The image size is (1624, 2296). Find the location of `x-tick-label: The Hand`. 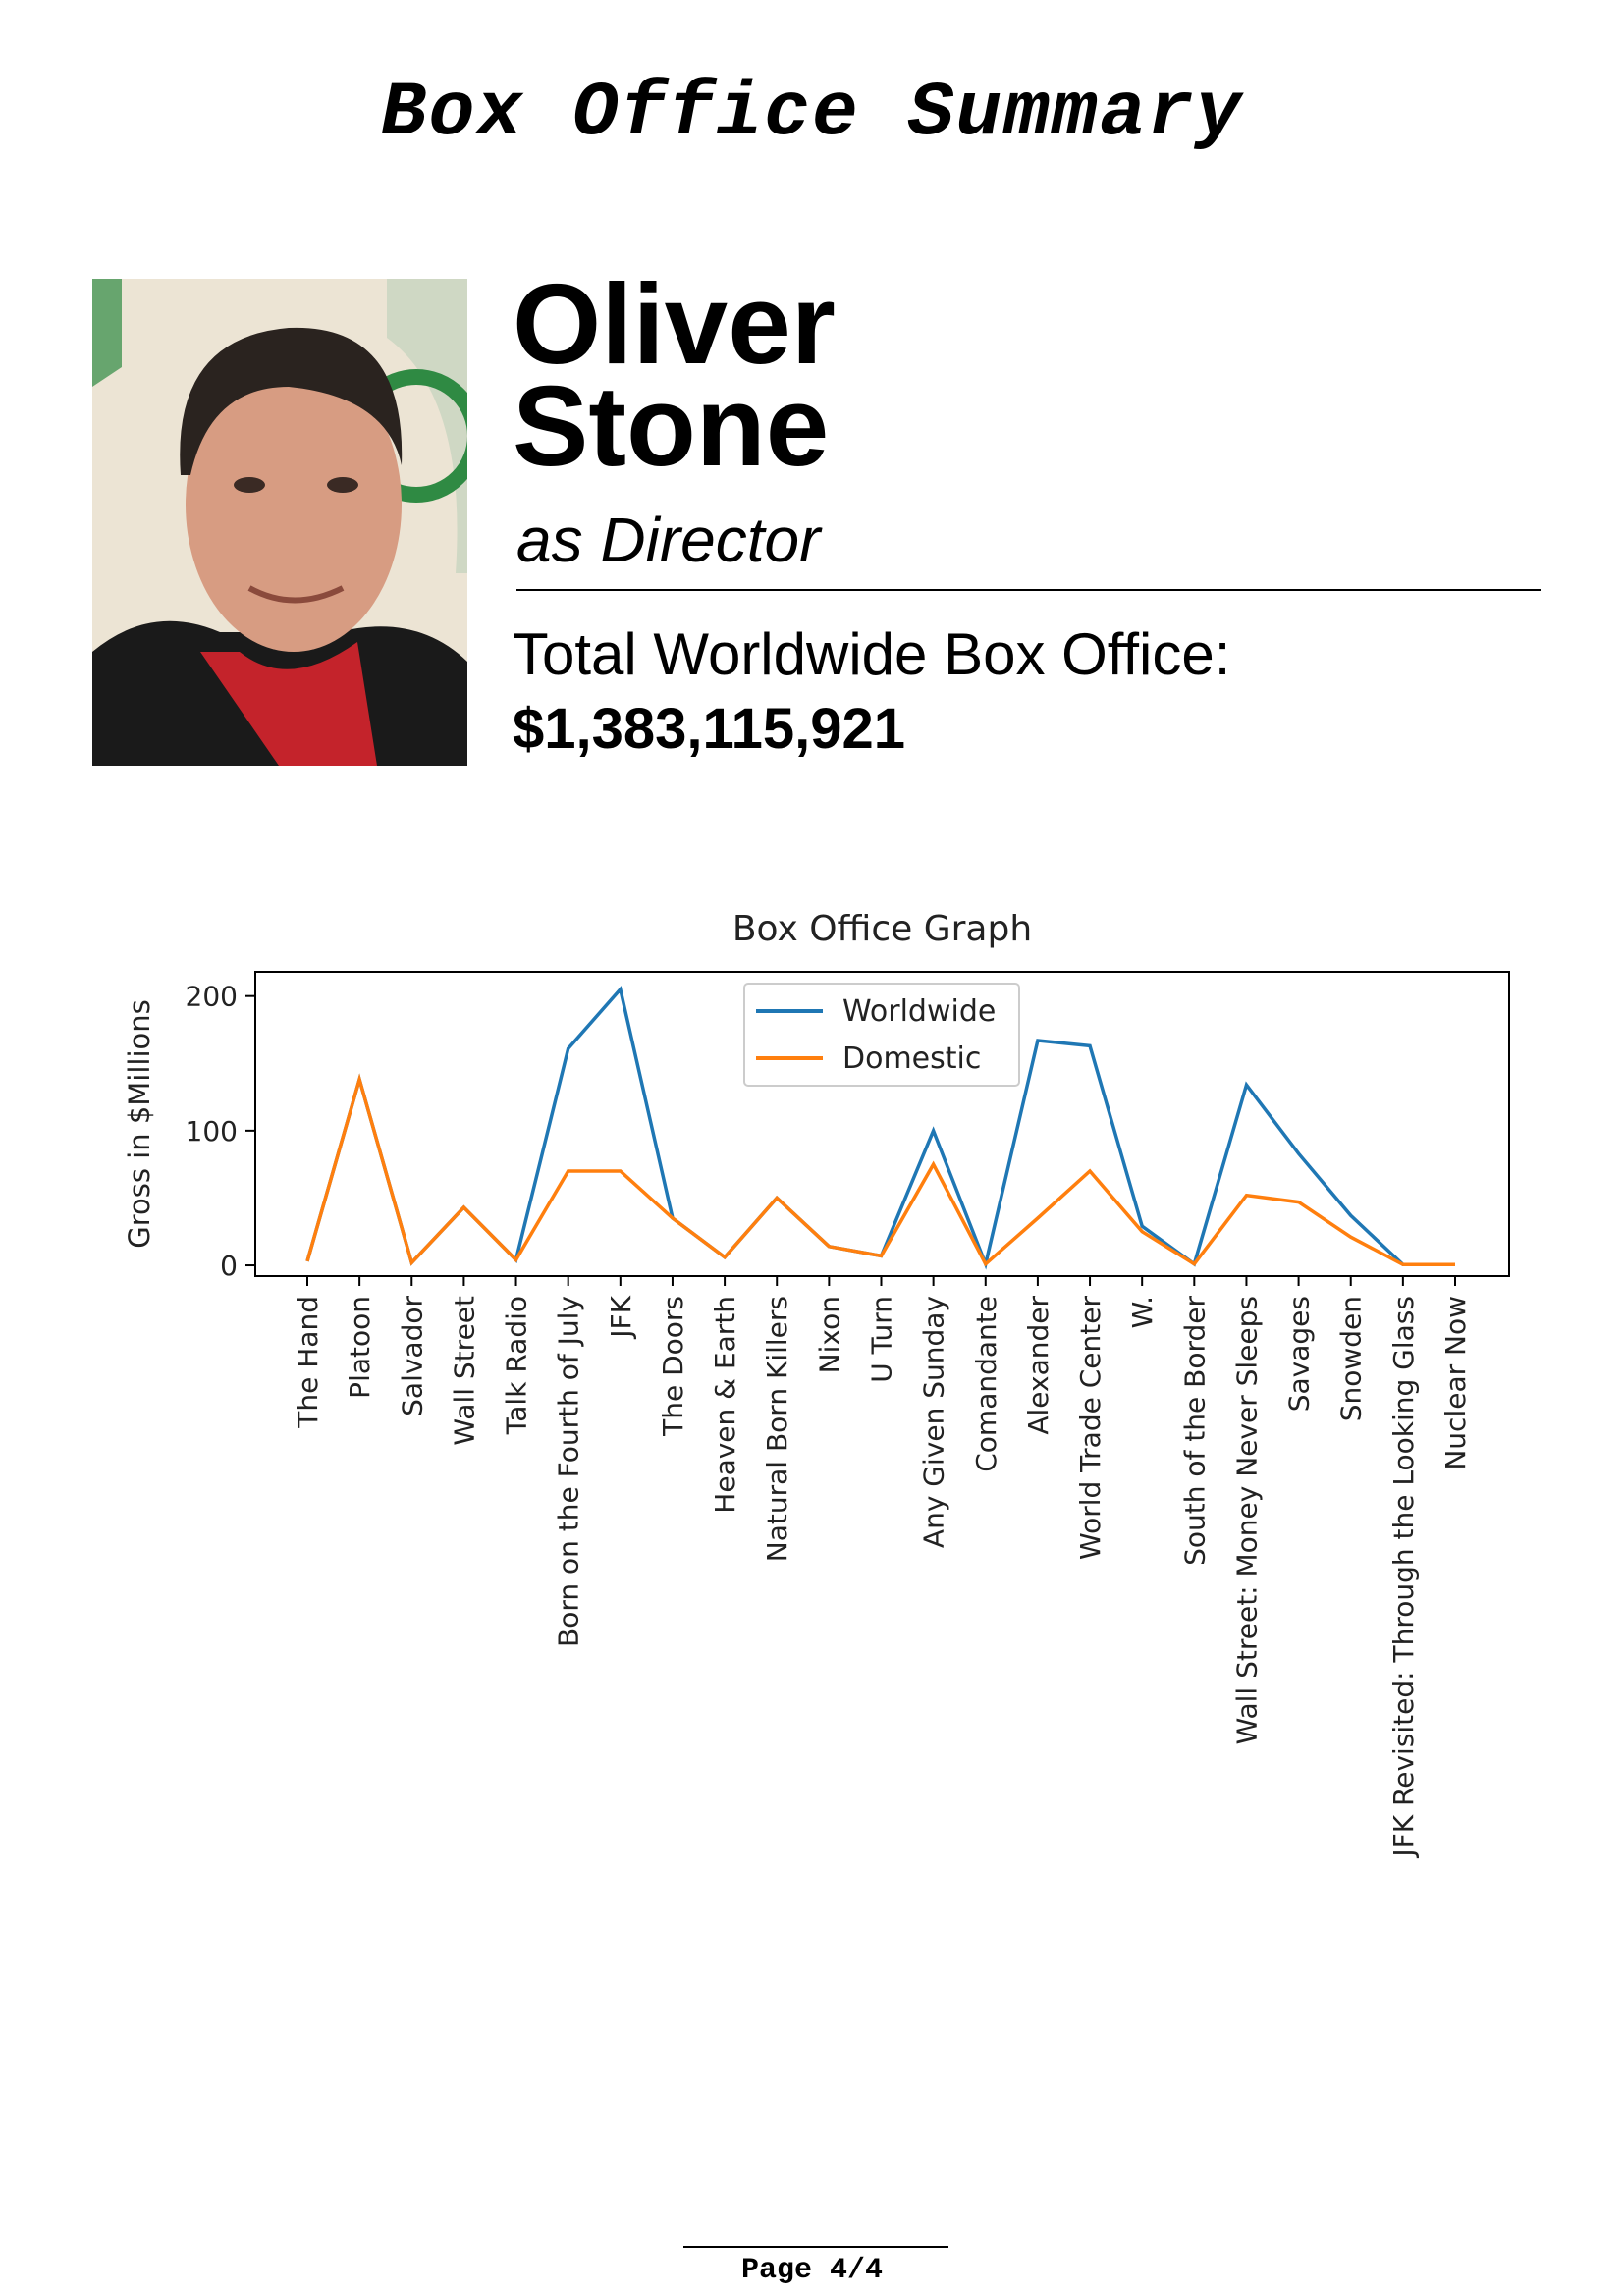

x-tick-label: The Hand is located at coordinates (308, 1362).